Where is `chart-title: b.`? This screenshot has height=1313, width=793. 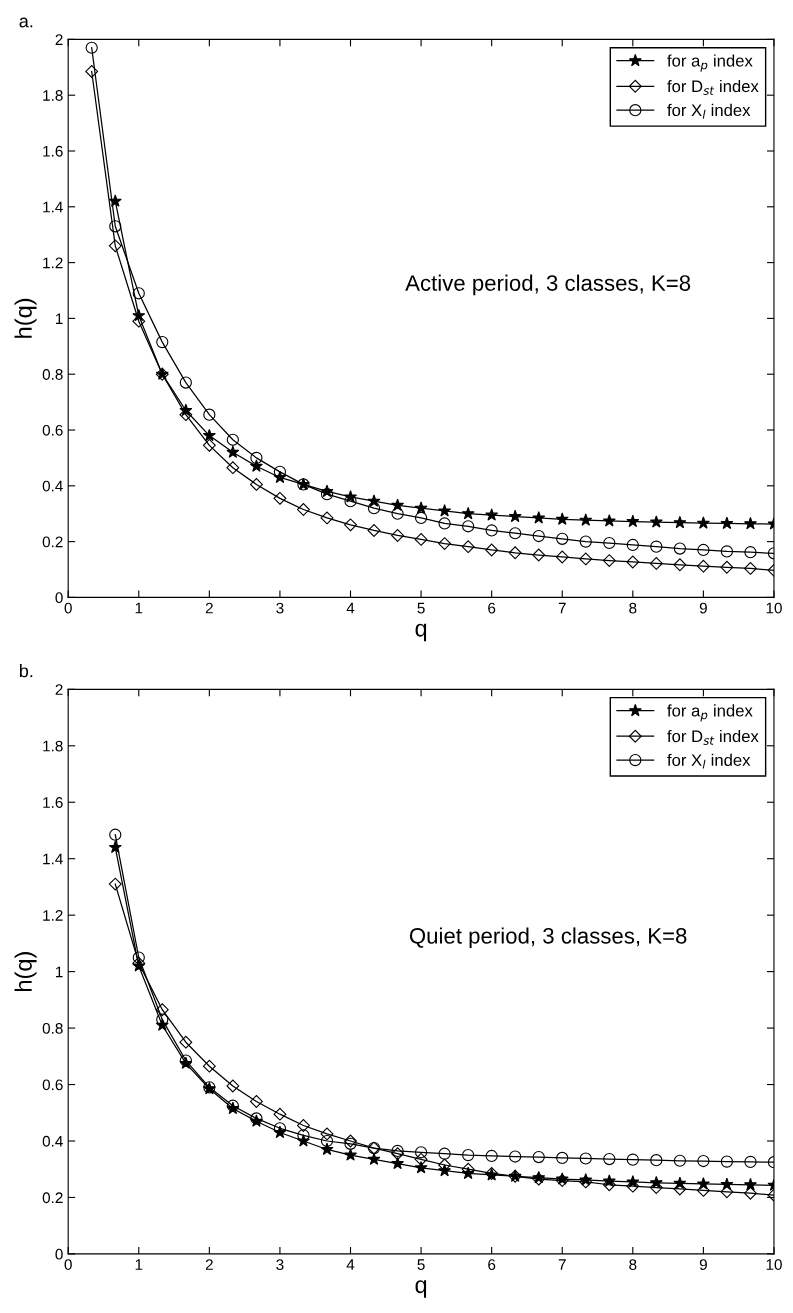 chart-title: b. is located at coordinates (26, 671).